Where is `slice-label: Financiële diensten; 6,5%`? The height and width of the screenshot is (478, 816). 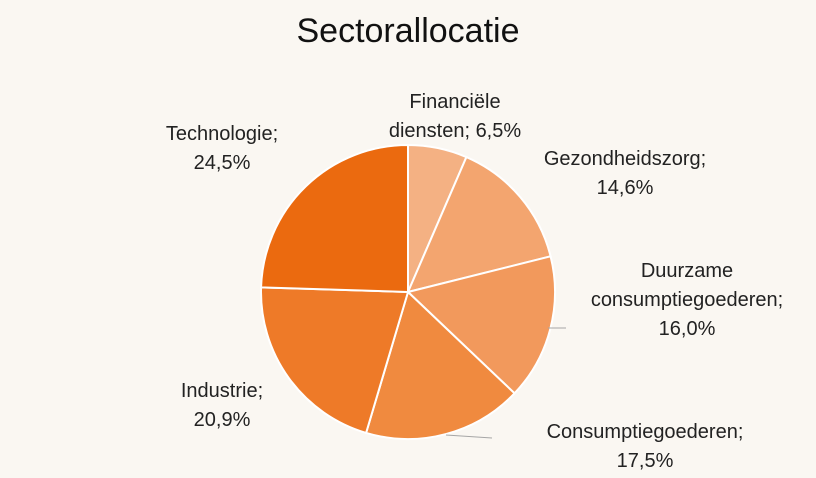
slice-label: Financiële diensten; 6,5% is located at coordinates (455, 117).